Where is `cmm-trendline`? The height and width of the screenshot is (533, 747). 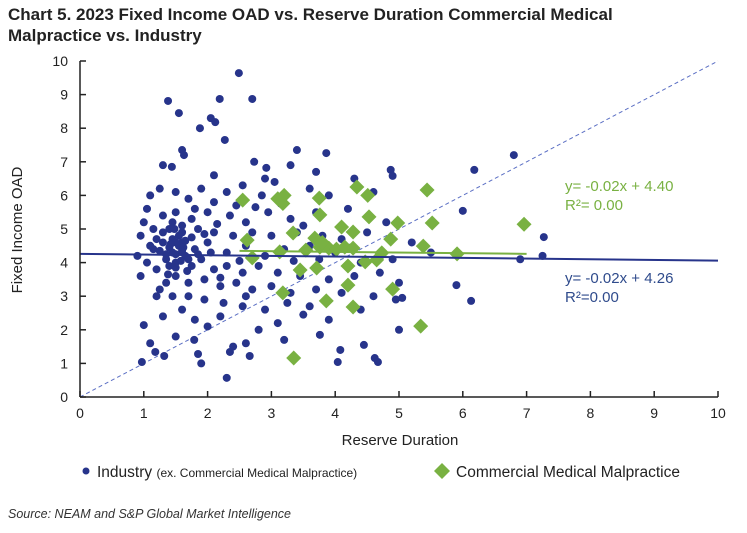
cmm-trendline is located at coordinates (383, 252).